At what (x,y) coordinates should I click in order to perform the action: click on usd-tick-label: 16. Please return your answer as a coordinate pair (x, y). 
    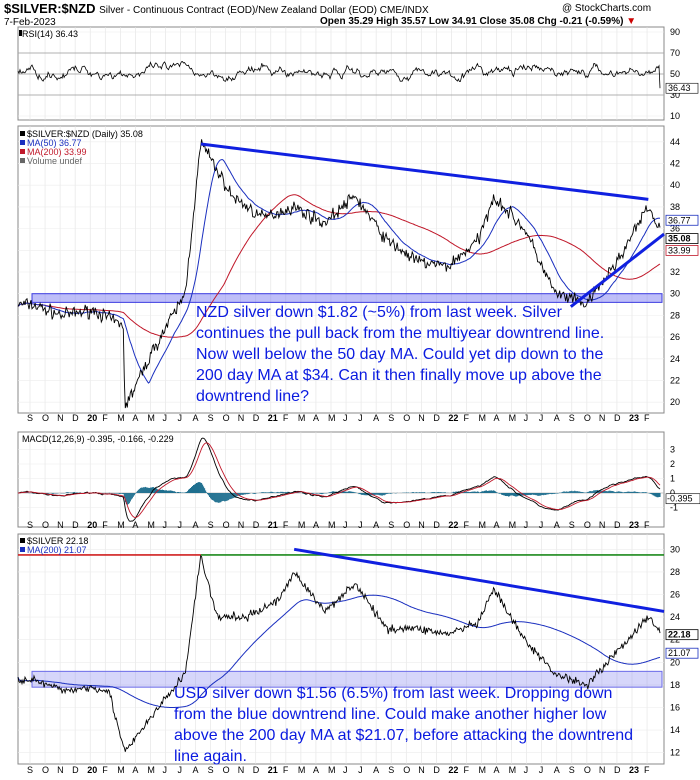
    Looking at the image, I should click on (675, 708).